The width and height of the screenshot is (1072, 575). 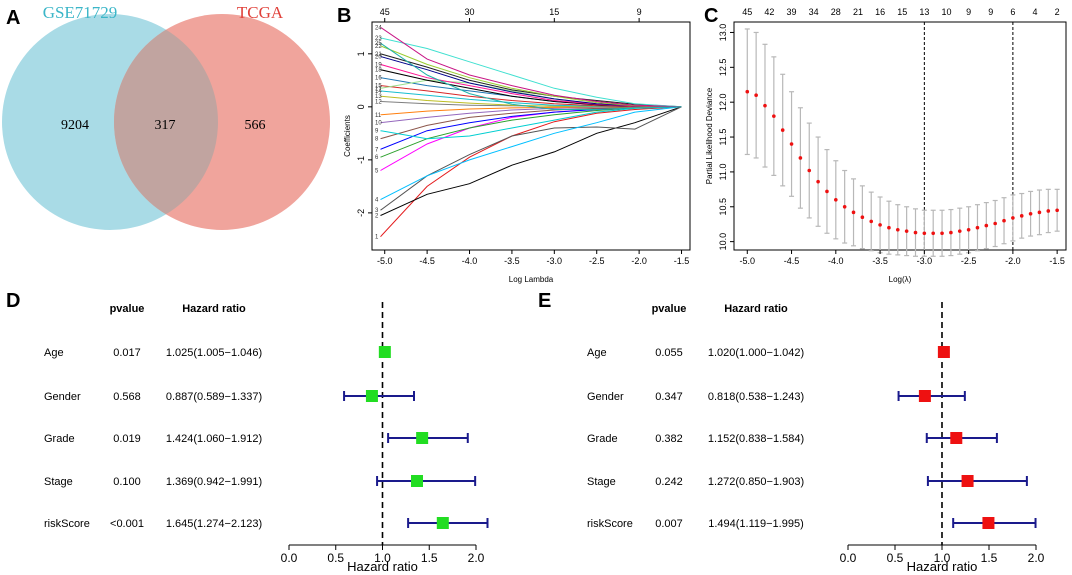 What do you see at coordinates (858, 12) in the screenshot?
I see `top-tick-label: 21` at bounding box center [858, 12].